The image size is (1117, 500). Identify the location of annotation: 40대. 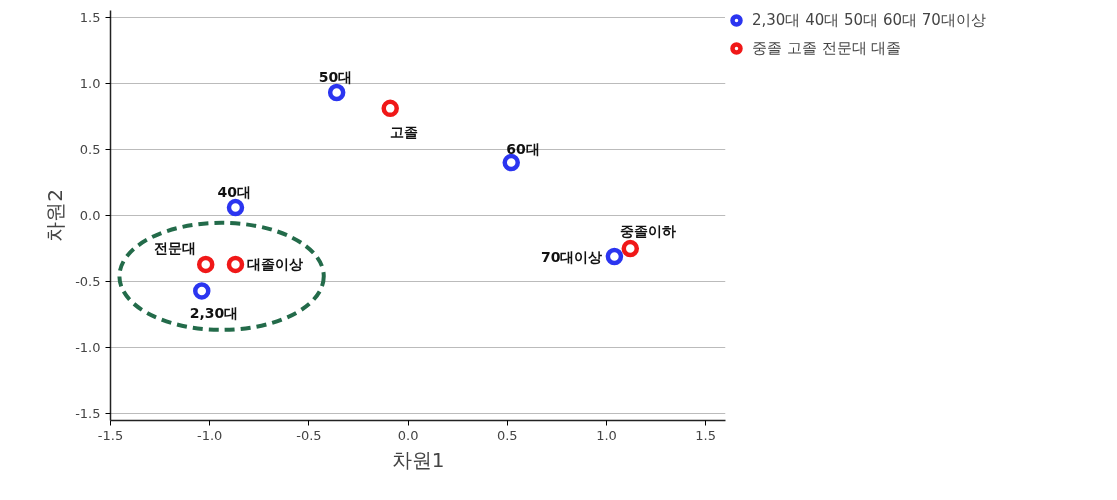
(234, 191).